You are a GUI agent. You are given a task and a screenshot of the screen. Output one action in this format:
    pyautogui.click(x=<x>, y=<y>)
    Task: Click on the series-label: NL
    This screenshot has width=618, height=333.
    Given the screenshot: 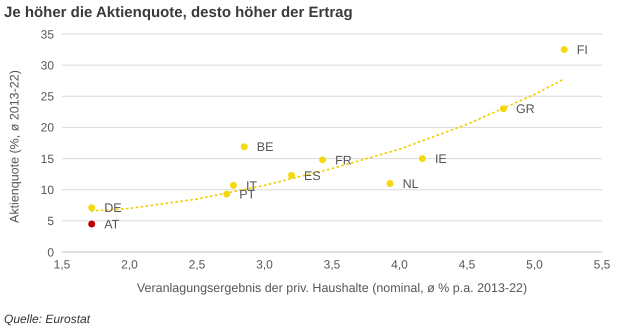 What is the action you would take?
    pyautogui.click(x=410, y=183)
    